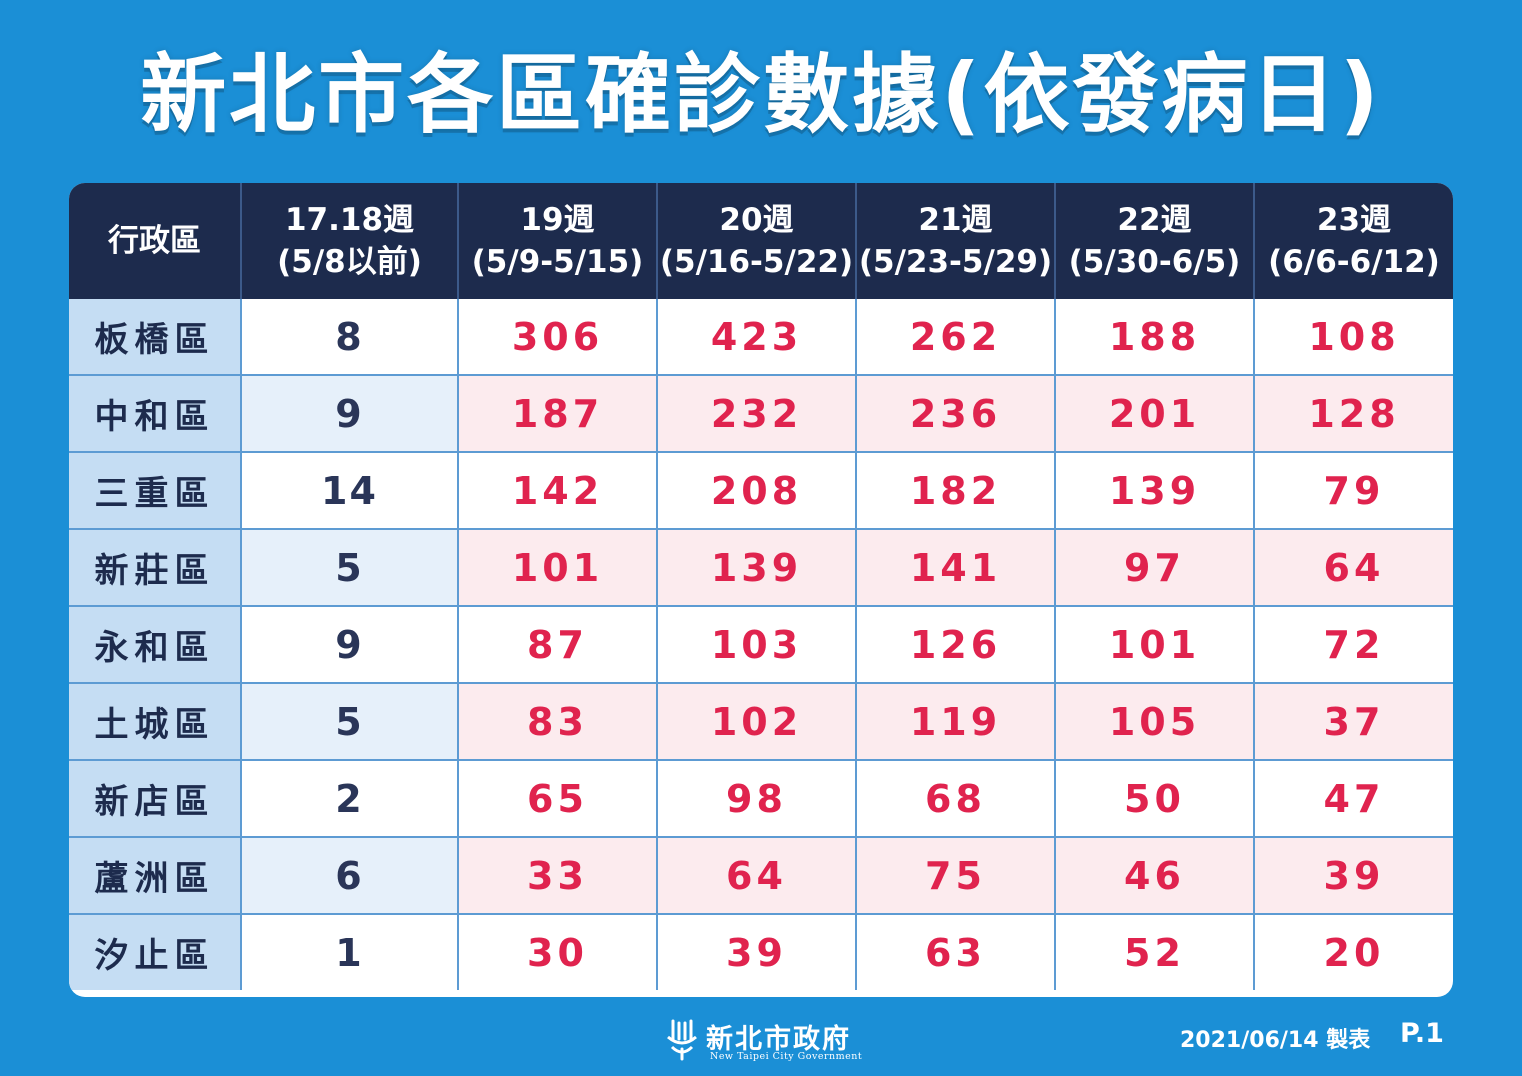 This screenshot has height=1076, width=1522. I want to click on value-cell: 1, so click(350, 952).